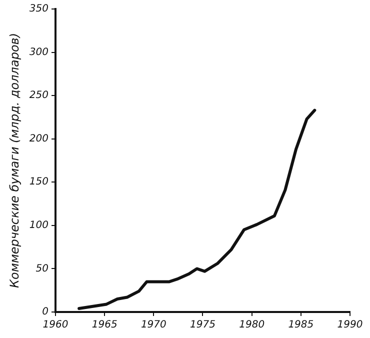 This screenshot has width=370, height=338. I want to click on x-tick-label: 1965, so click(105, 325).